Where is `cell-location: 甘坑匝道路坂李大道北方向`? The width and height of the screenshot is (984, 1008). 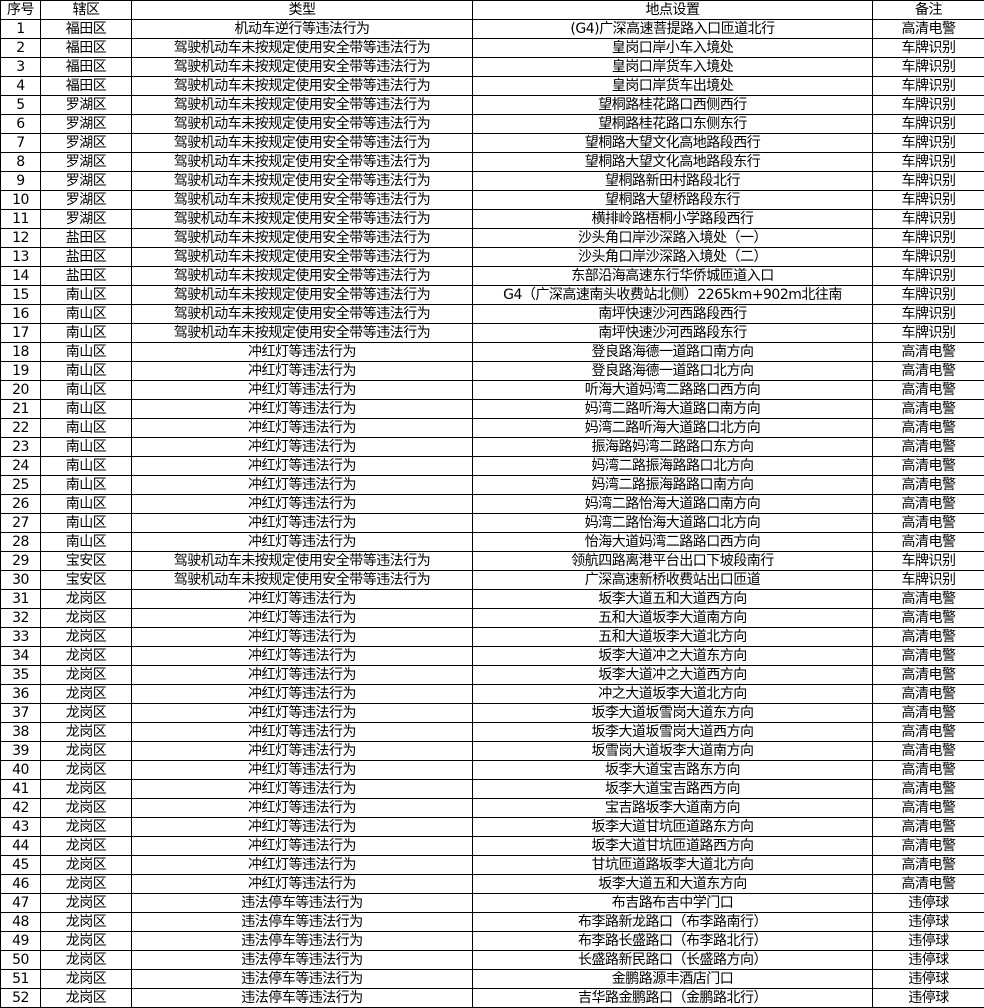 cell-location: 甘坑匝道路坂李大道北方向 is located at coordinates (673, 865).